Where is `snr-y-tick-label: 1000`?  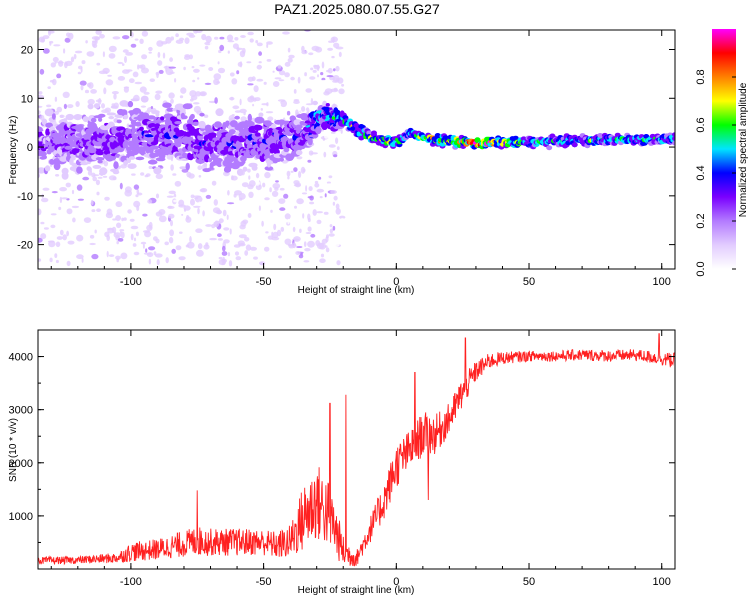 snr-y-tick-label: 1000 is located at coordinates (21, 517).